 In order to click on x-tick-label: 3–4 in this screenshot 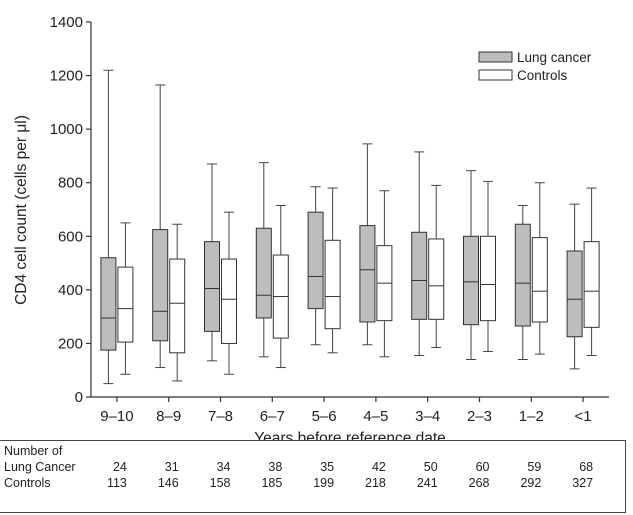, I will do `click(427, 416)`.